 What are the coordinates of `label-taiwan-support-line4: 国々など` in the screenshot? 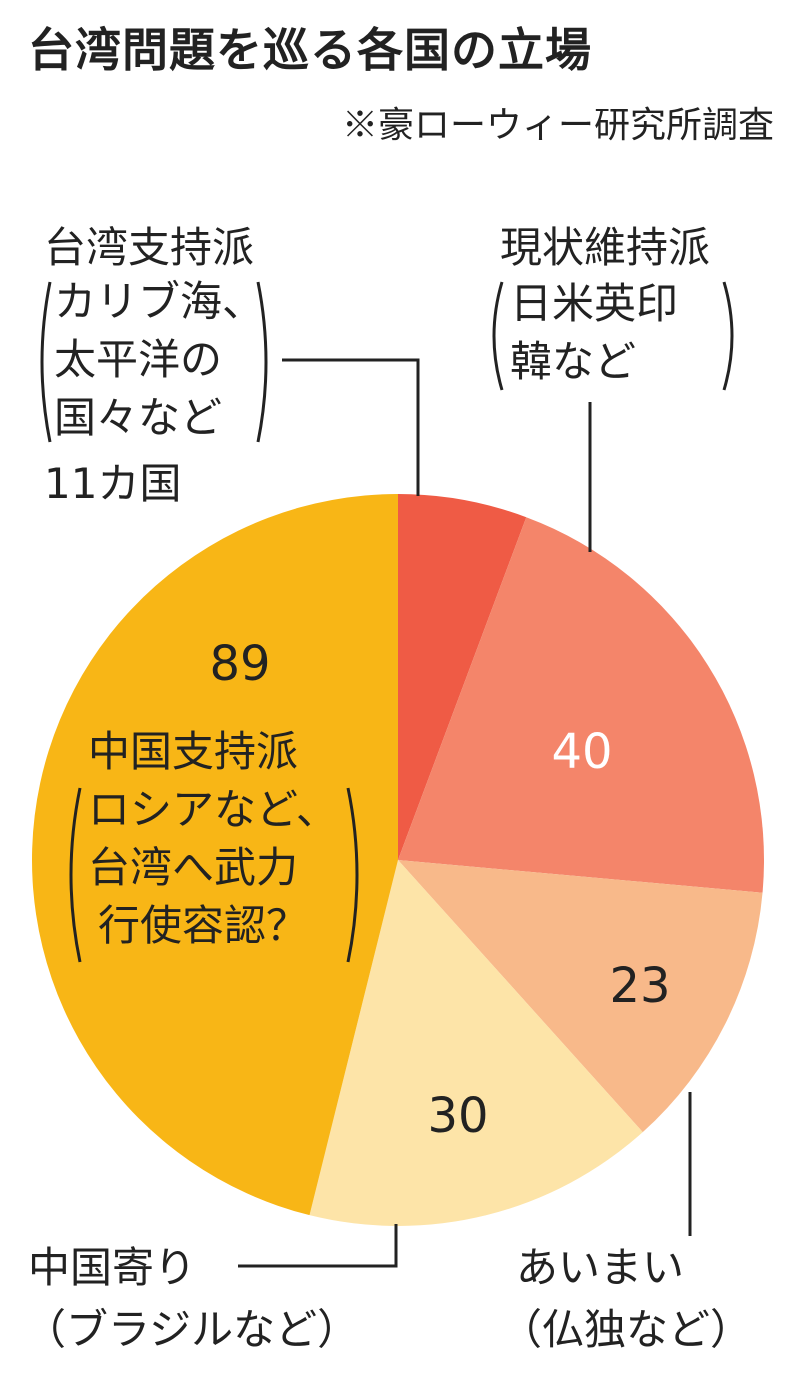 It's located at (138, 417).